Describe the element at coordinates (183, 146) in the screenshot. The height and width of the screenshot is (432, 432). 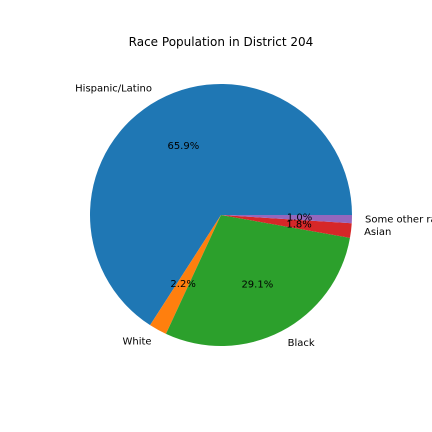
I see `slice-pct-hispanic-latino: 65.9%` at that location.